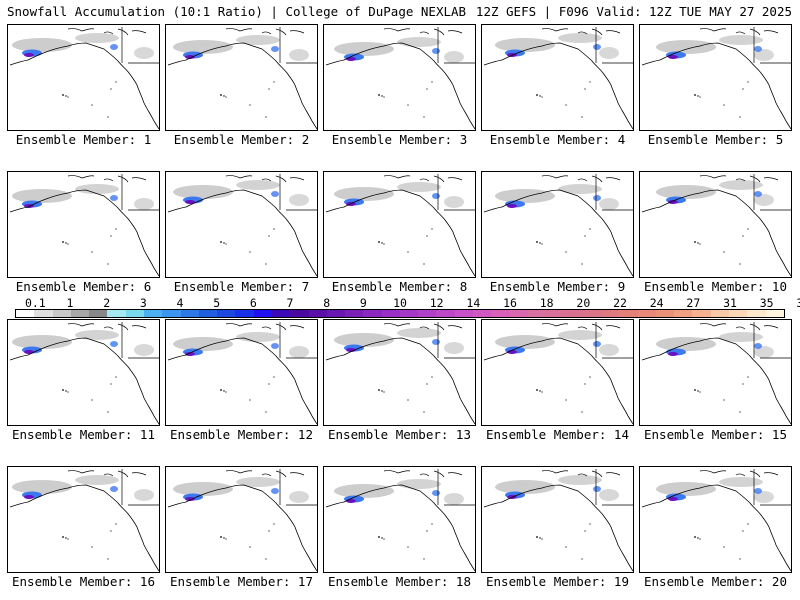 The image size is (800, 600). I want to click on ensemble-panel: Ensemble Member: 7, so click(241, 232).